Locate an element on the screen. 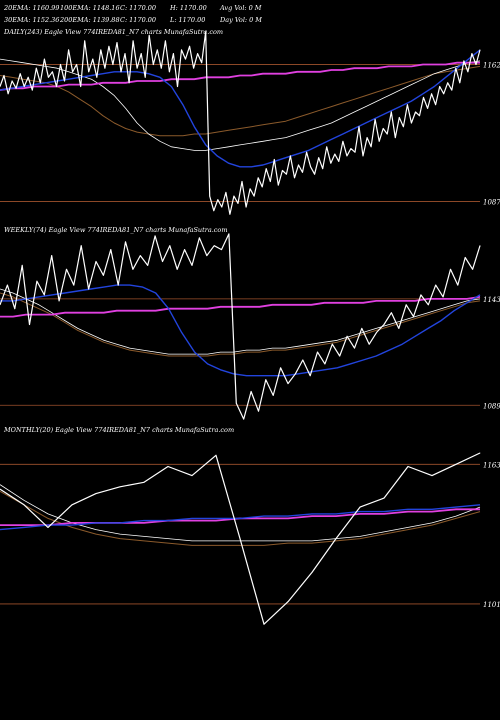 Image resolution: width=500 pixels, height=720 pixels. y-tick-label: 1087 is located at coordinates (491, 203).